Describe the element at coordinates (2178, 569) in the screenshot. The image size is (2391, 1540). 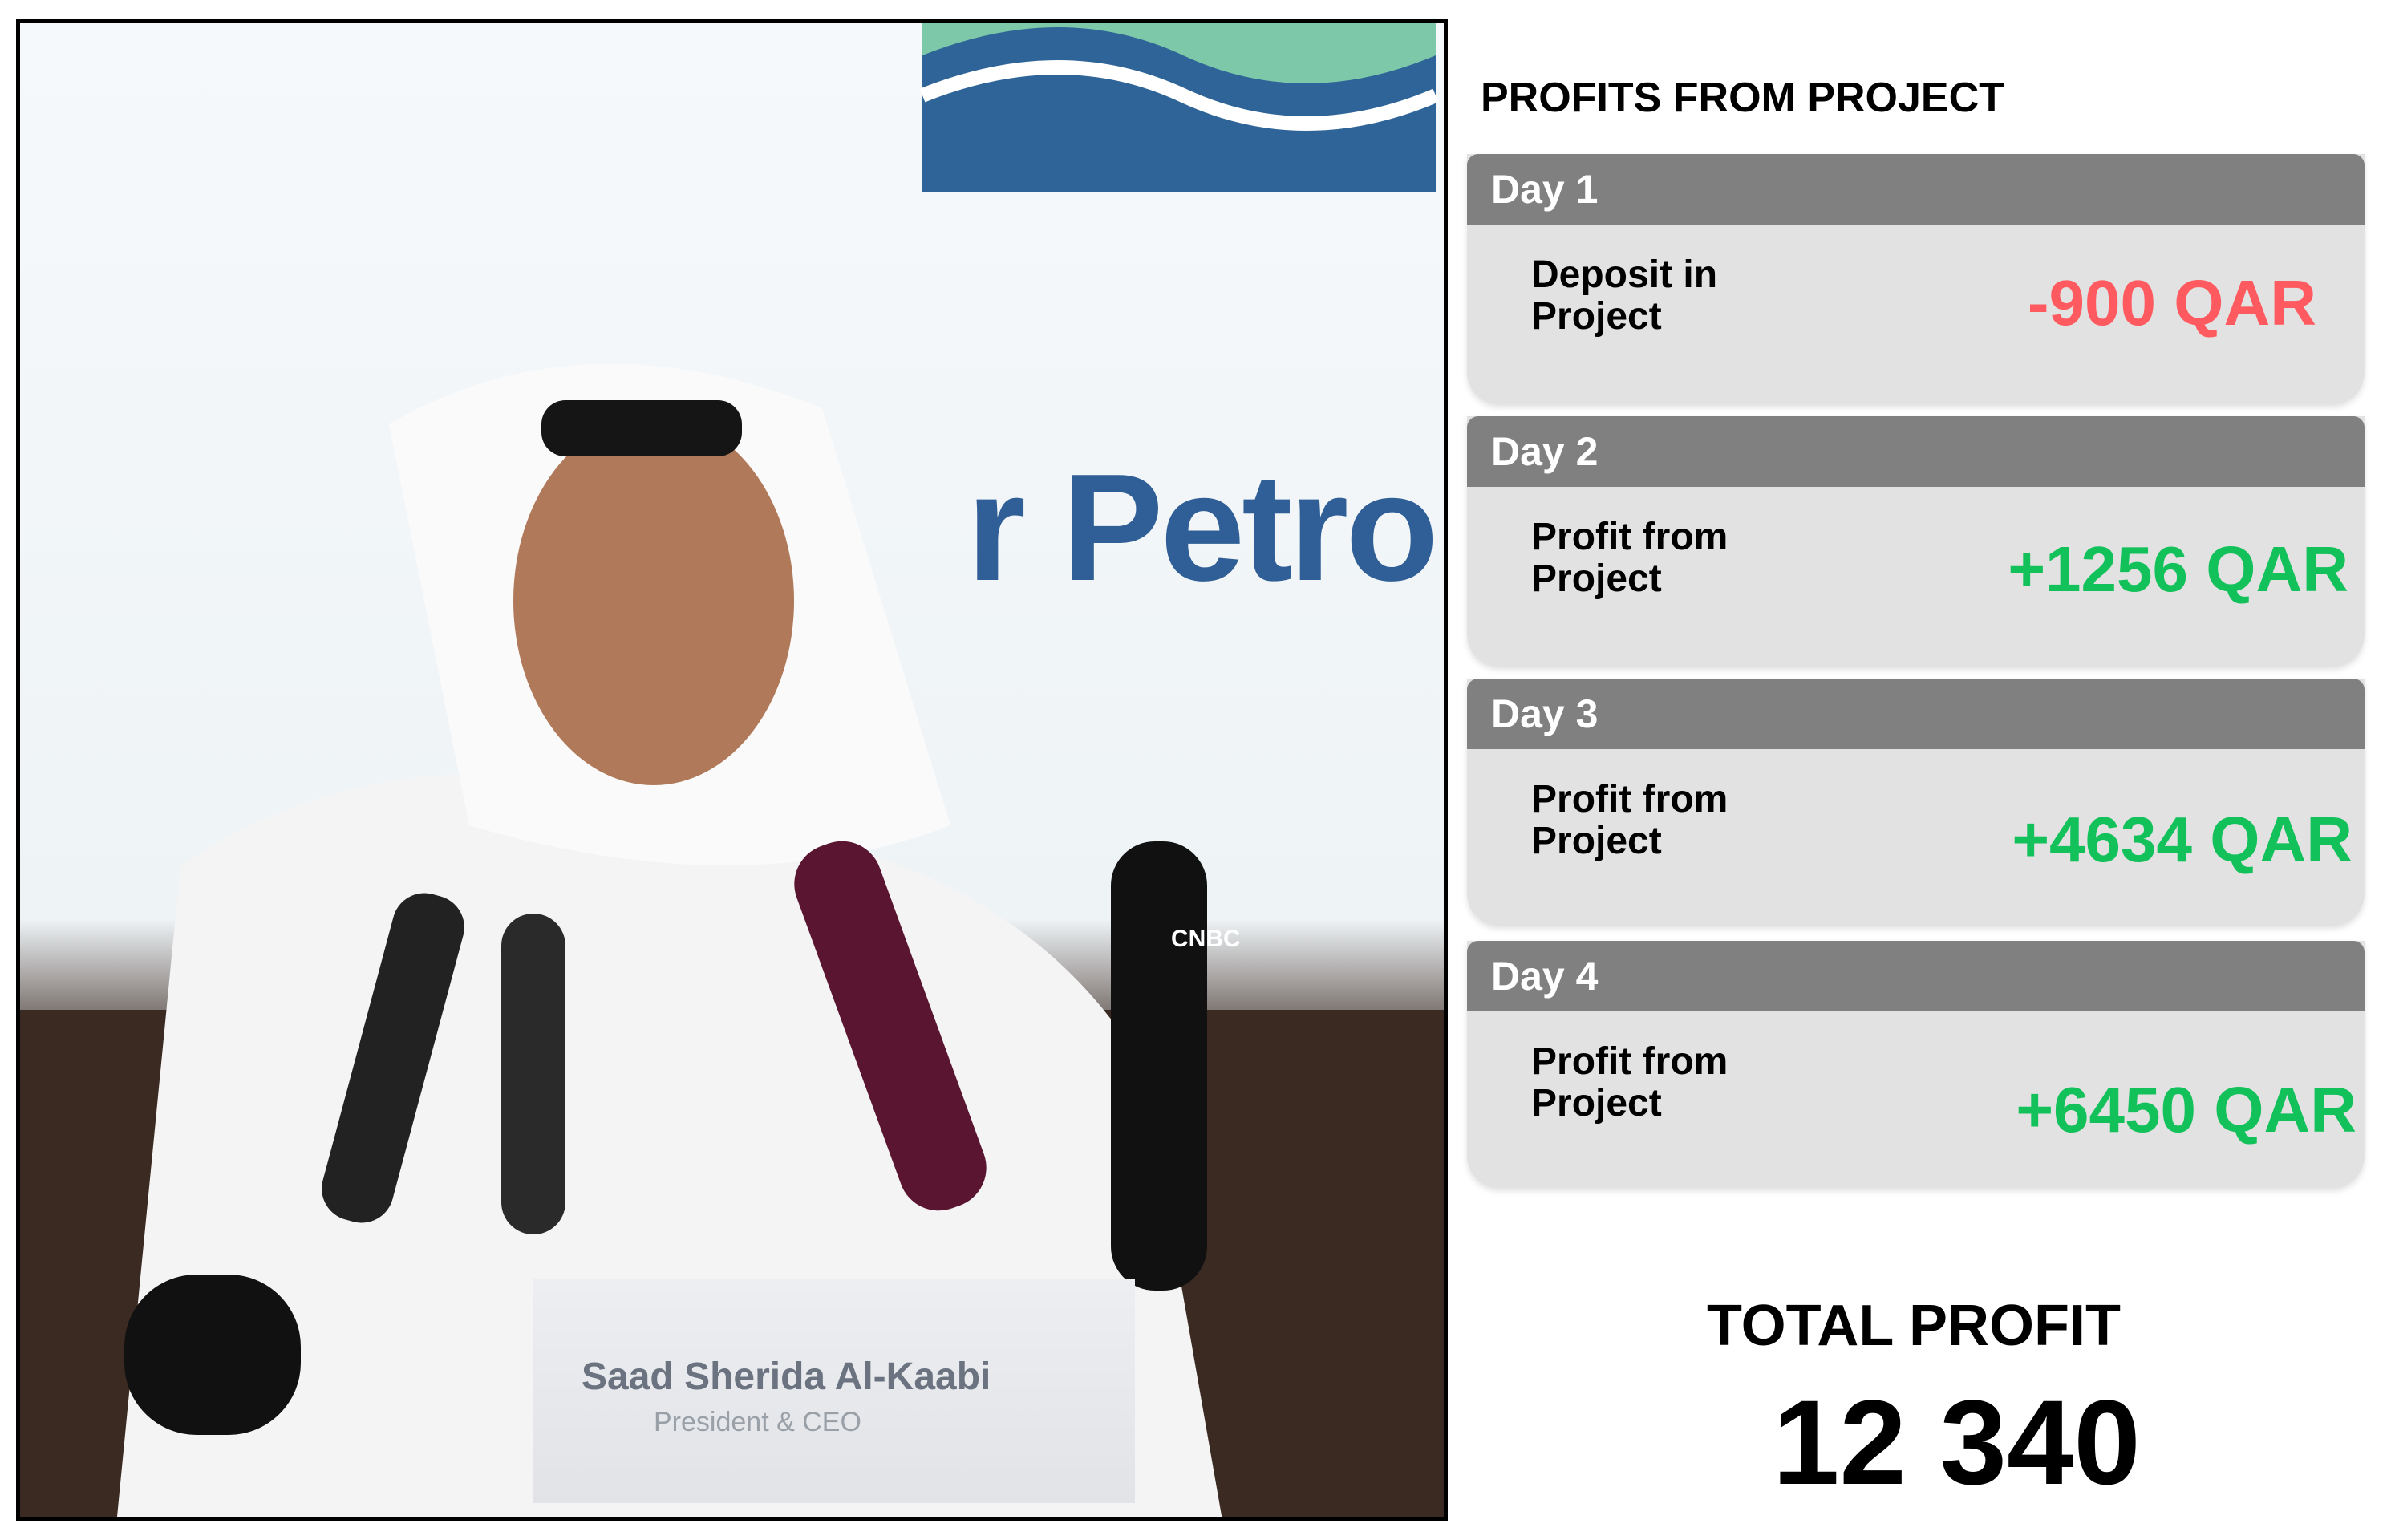
I see `day-amount: +1256 QAR` at that location.